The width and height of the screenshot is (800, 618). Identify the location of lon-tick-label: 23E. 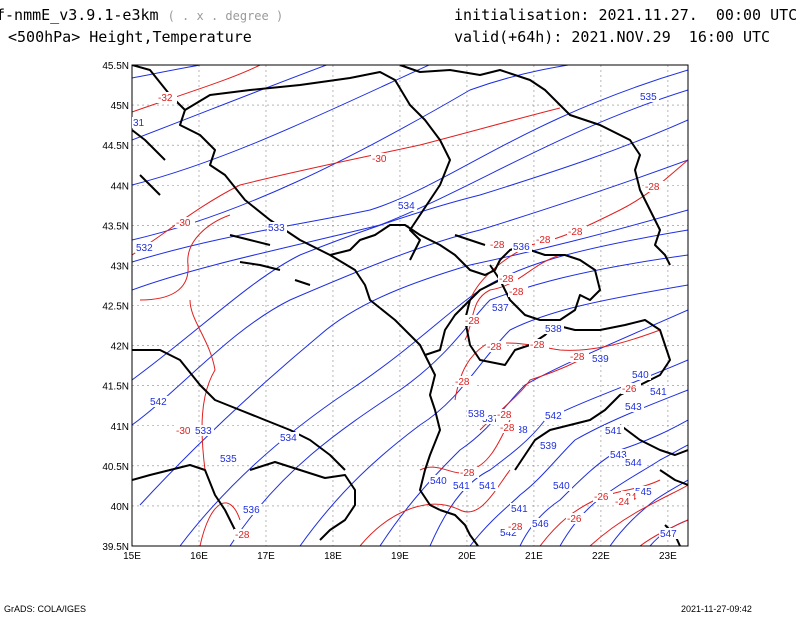
(668, 556).